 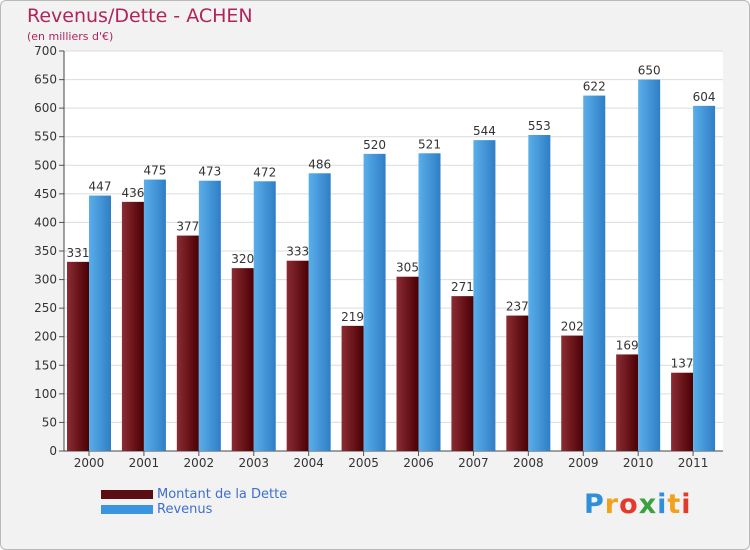 What do you see at coordinates (627, 345) in the screenshot?
I see `data-label-debt: 169` at bounding box center [627, 345].